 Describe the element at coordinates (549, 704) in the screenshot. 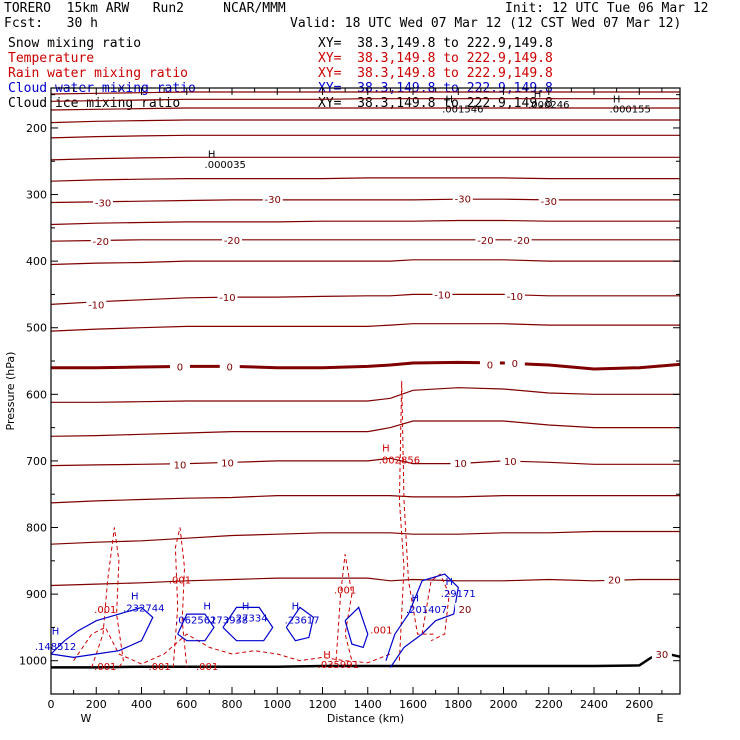

I see `x-tick-label: 2200` at that location.